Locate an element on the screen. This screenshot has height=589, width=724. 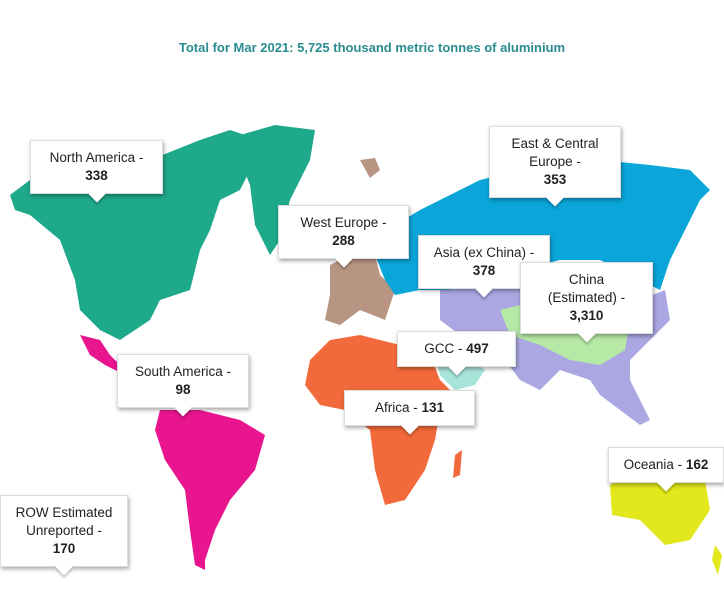
region-name: South America - is located at coordinates (183, 371).